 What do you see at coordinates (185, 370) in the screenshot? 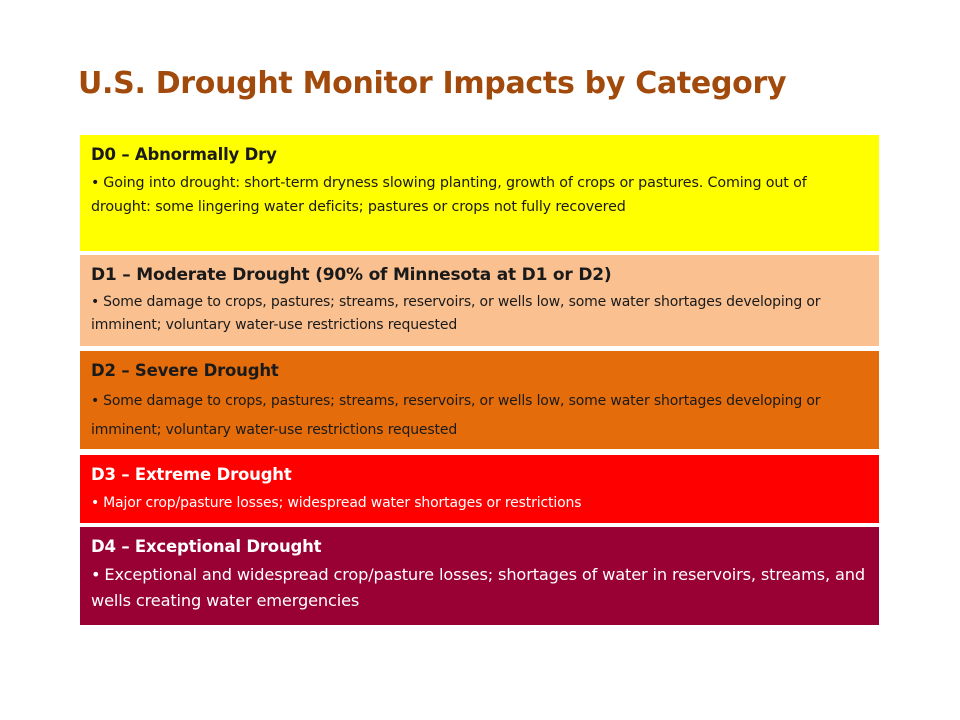
I see `category-d2-heading: D2 – Severe Drought` at bounding box center [185, 370].